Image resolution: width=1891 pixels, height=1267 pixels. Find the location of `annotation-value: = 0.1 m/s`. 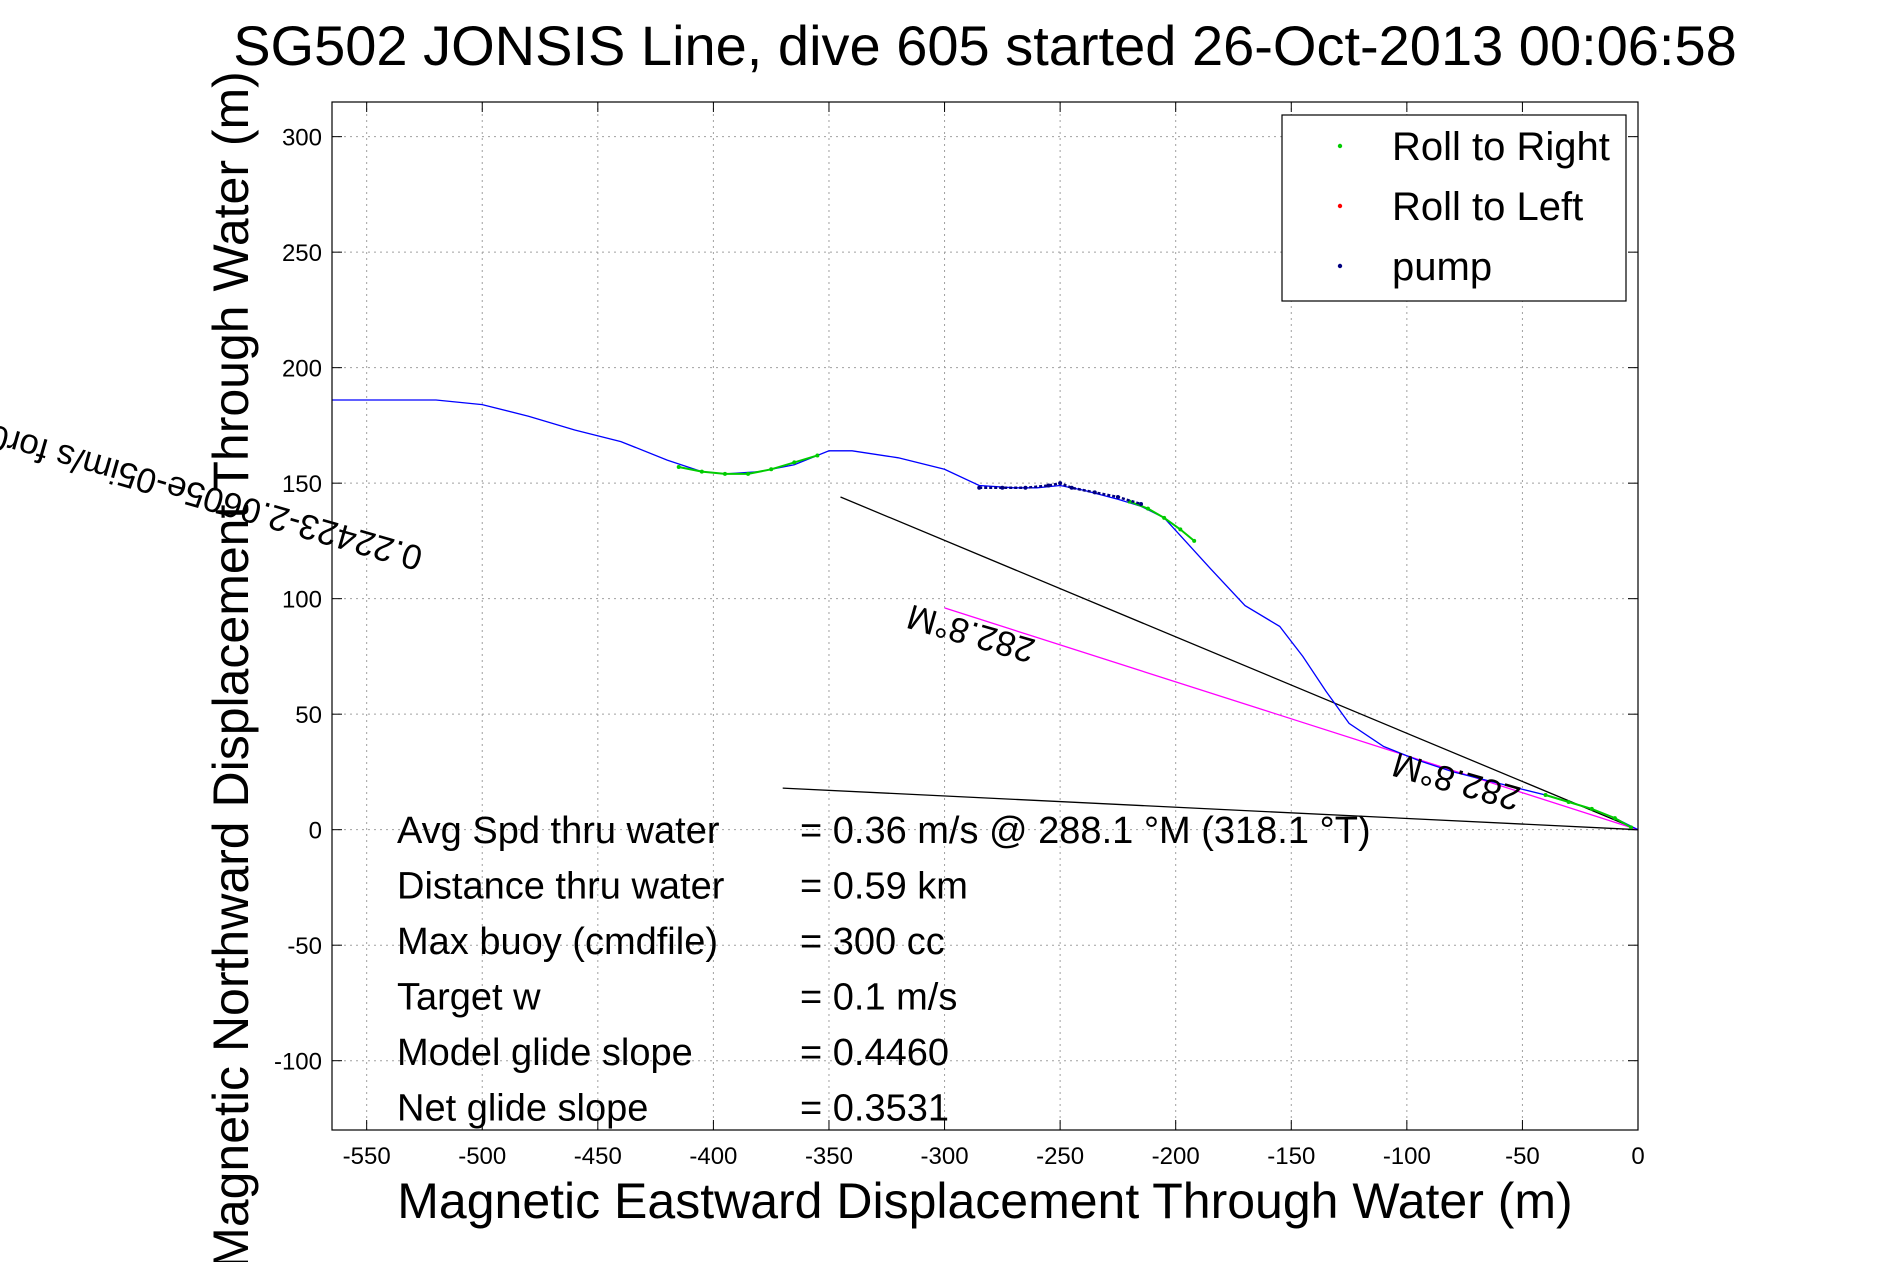

annotation-value: = 0.1 m/s is located at coordinates (878, 998).